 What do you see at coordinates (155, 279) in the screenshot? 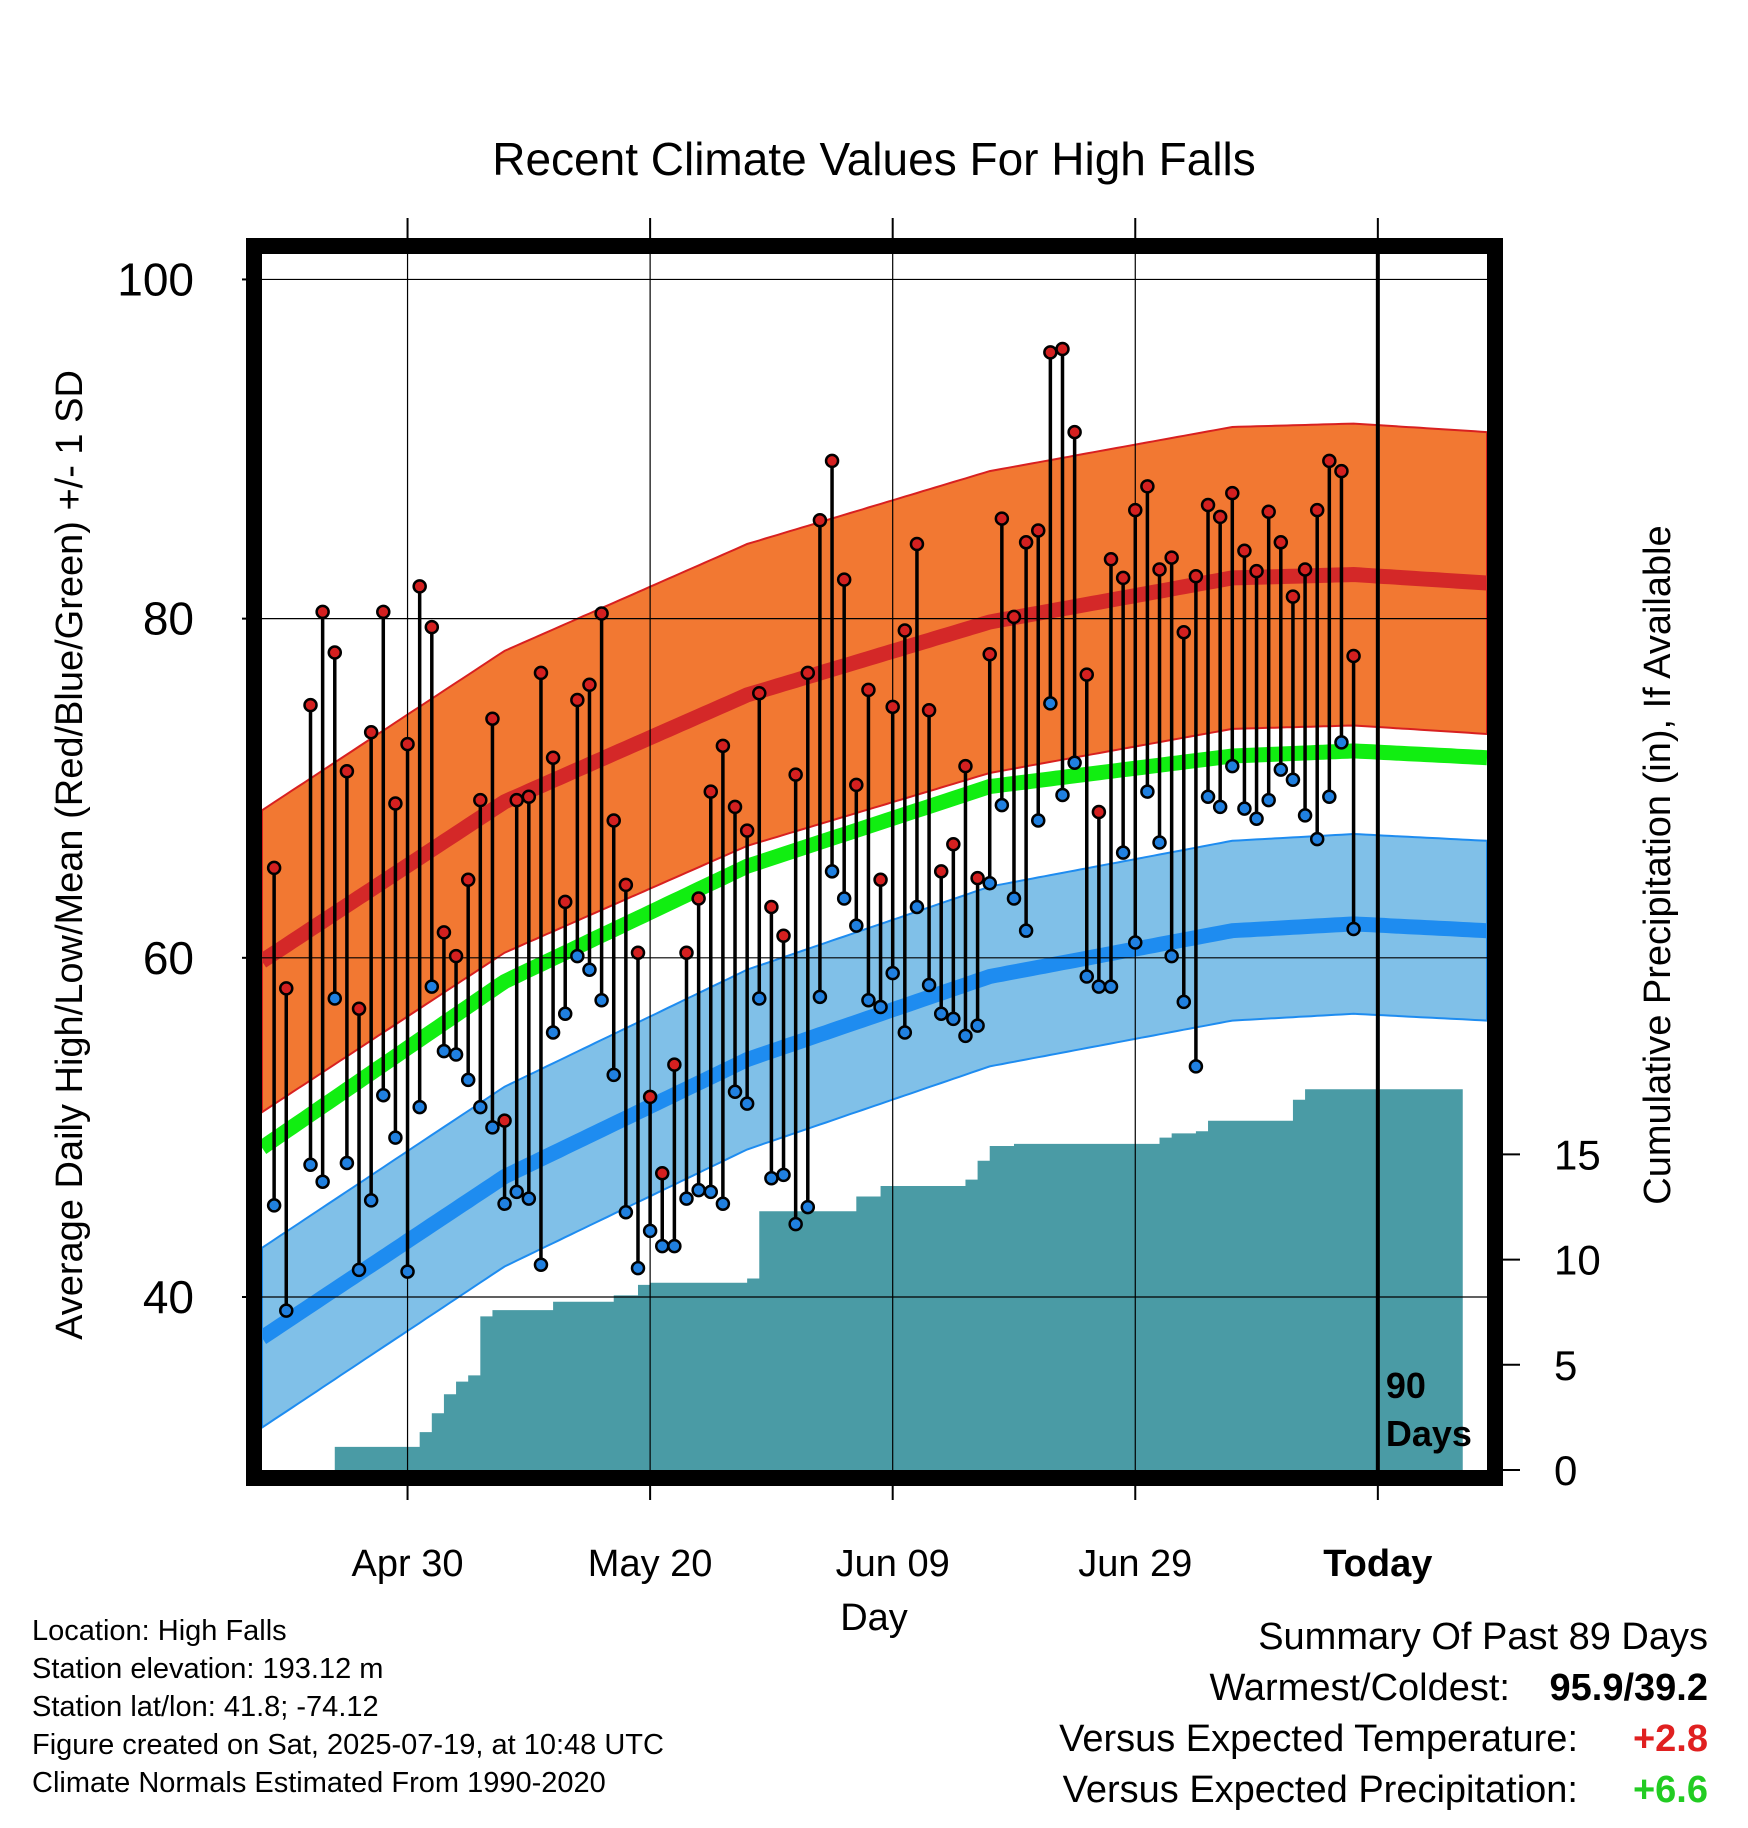
I see `y-left-tick-label: 100` at bounding box center [155, 279].